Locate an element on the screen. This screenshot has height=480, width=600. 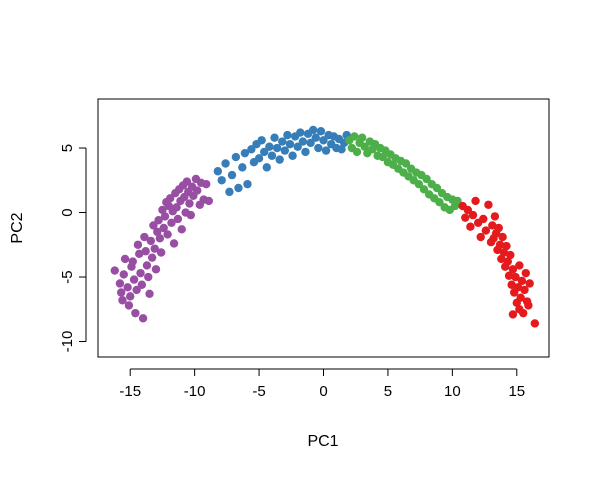
x-tick-label: 15 is located at coordinates (516, 391).